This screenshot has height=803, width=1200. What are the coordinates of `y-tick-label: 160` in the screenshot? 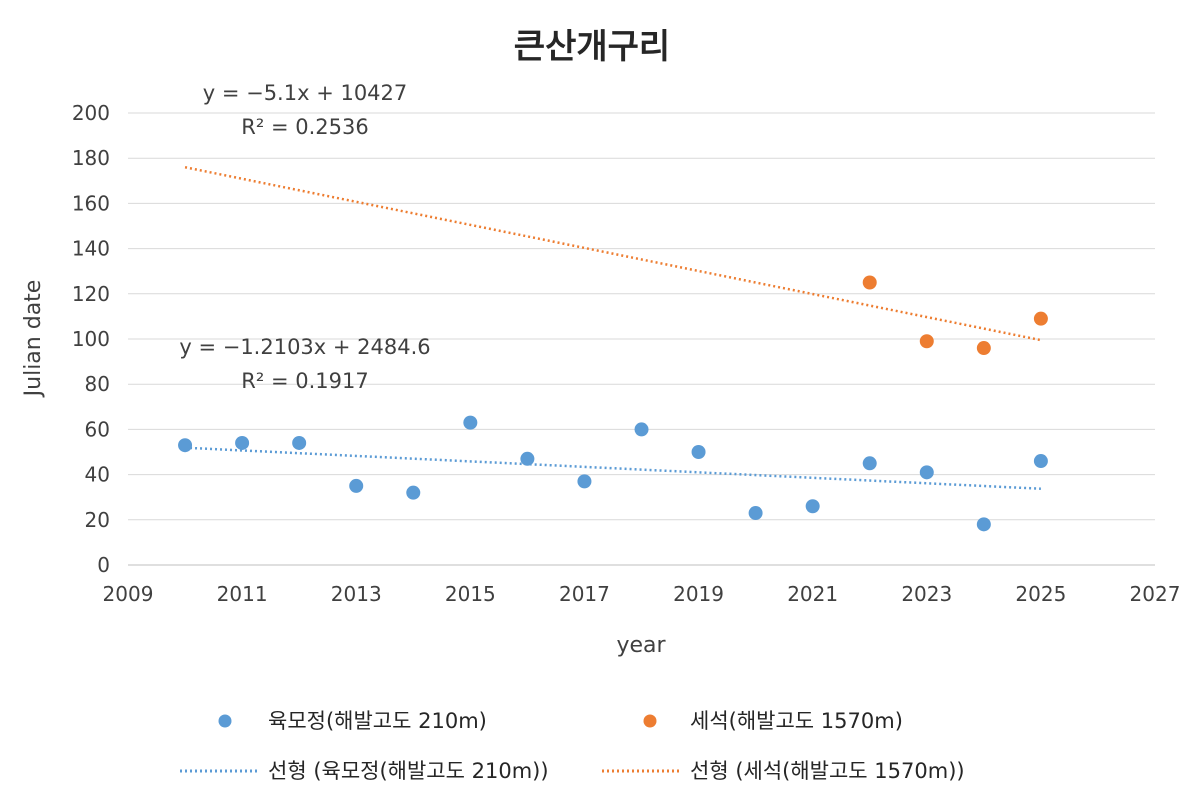 It's located at (91, 203).